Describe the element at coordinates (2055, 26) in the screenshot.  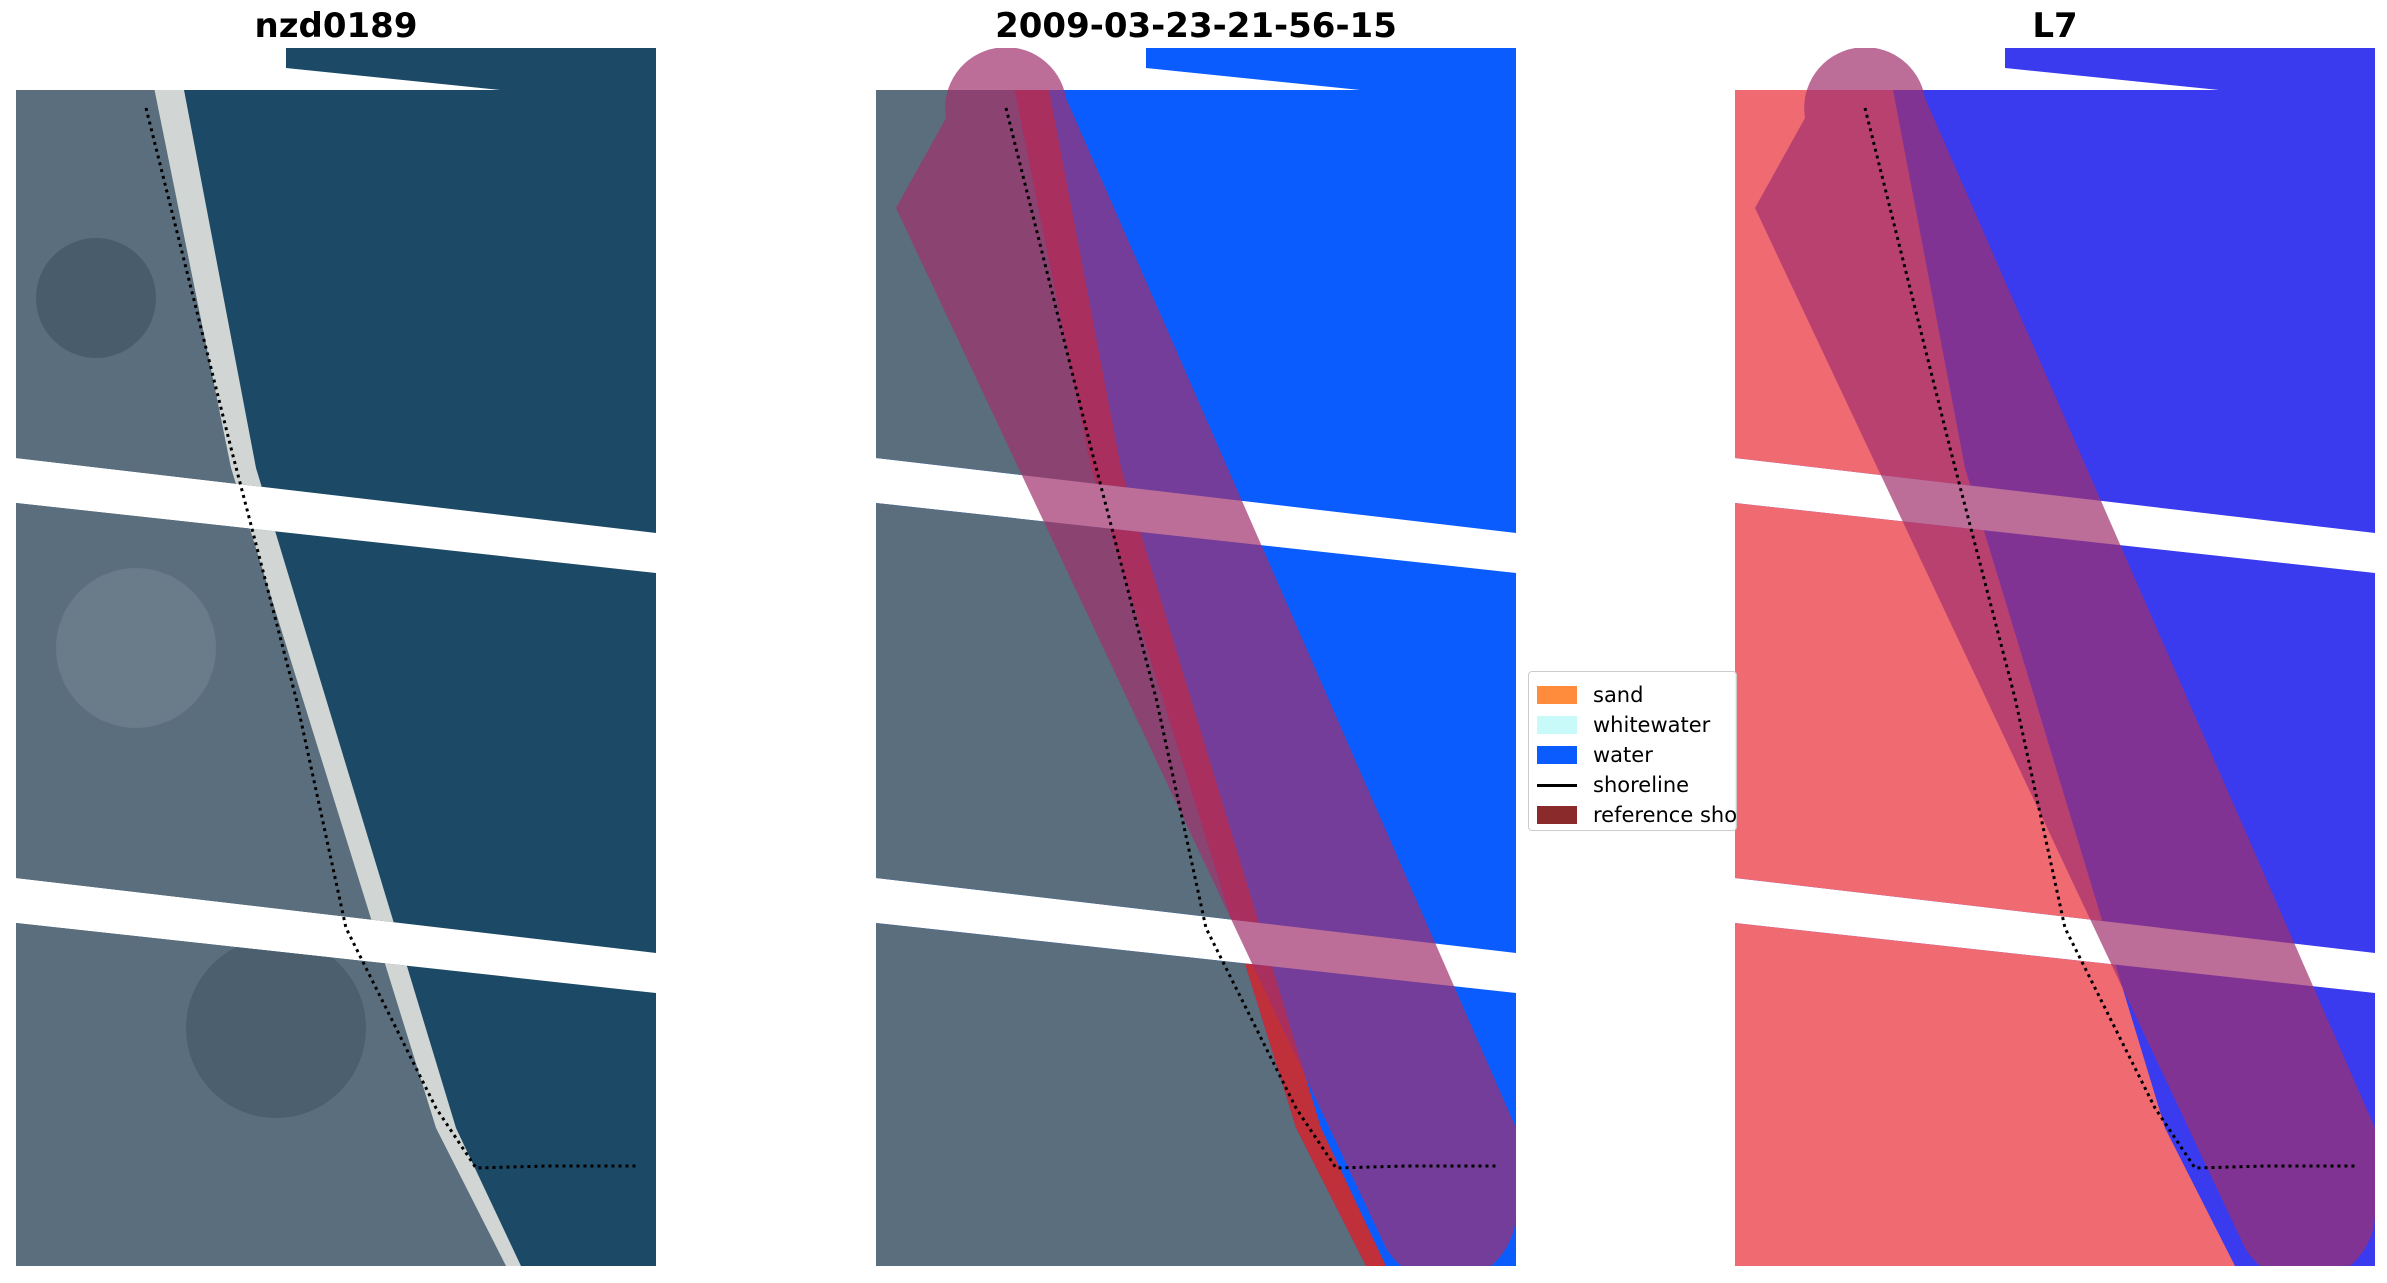
I see `panel-title-satellite: L7` at that location.